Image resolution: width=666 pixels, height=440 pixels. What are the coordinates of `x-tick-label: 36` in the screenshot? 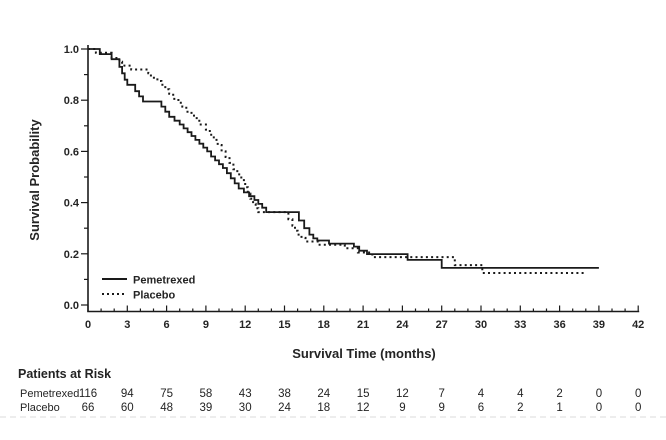 It's located at (559, 325).